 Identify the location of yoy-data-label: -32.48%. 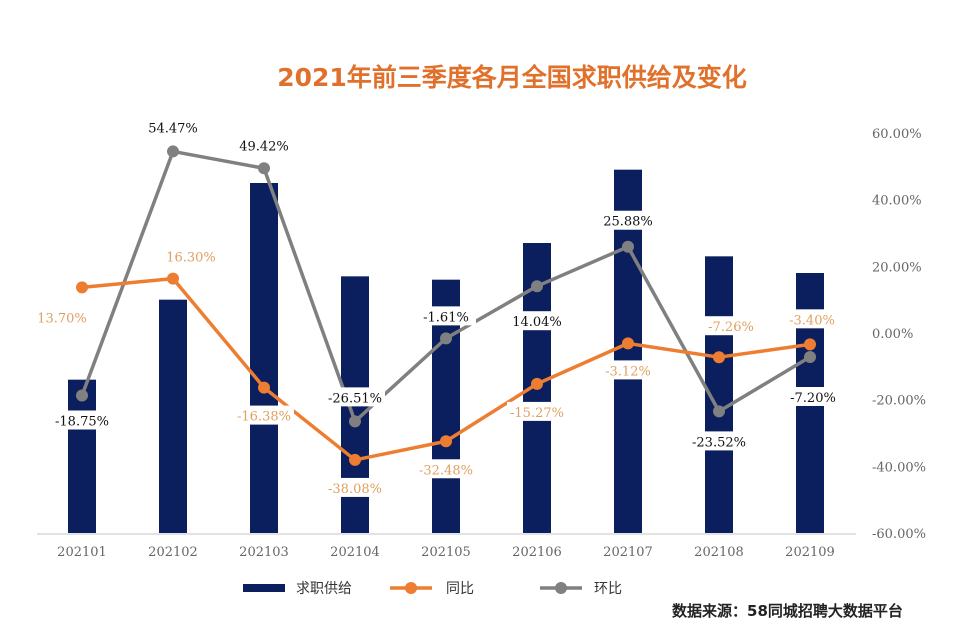
(446, 469).